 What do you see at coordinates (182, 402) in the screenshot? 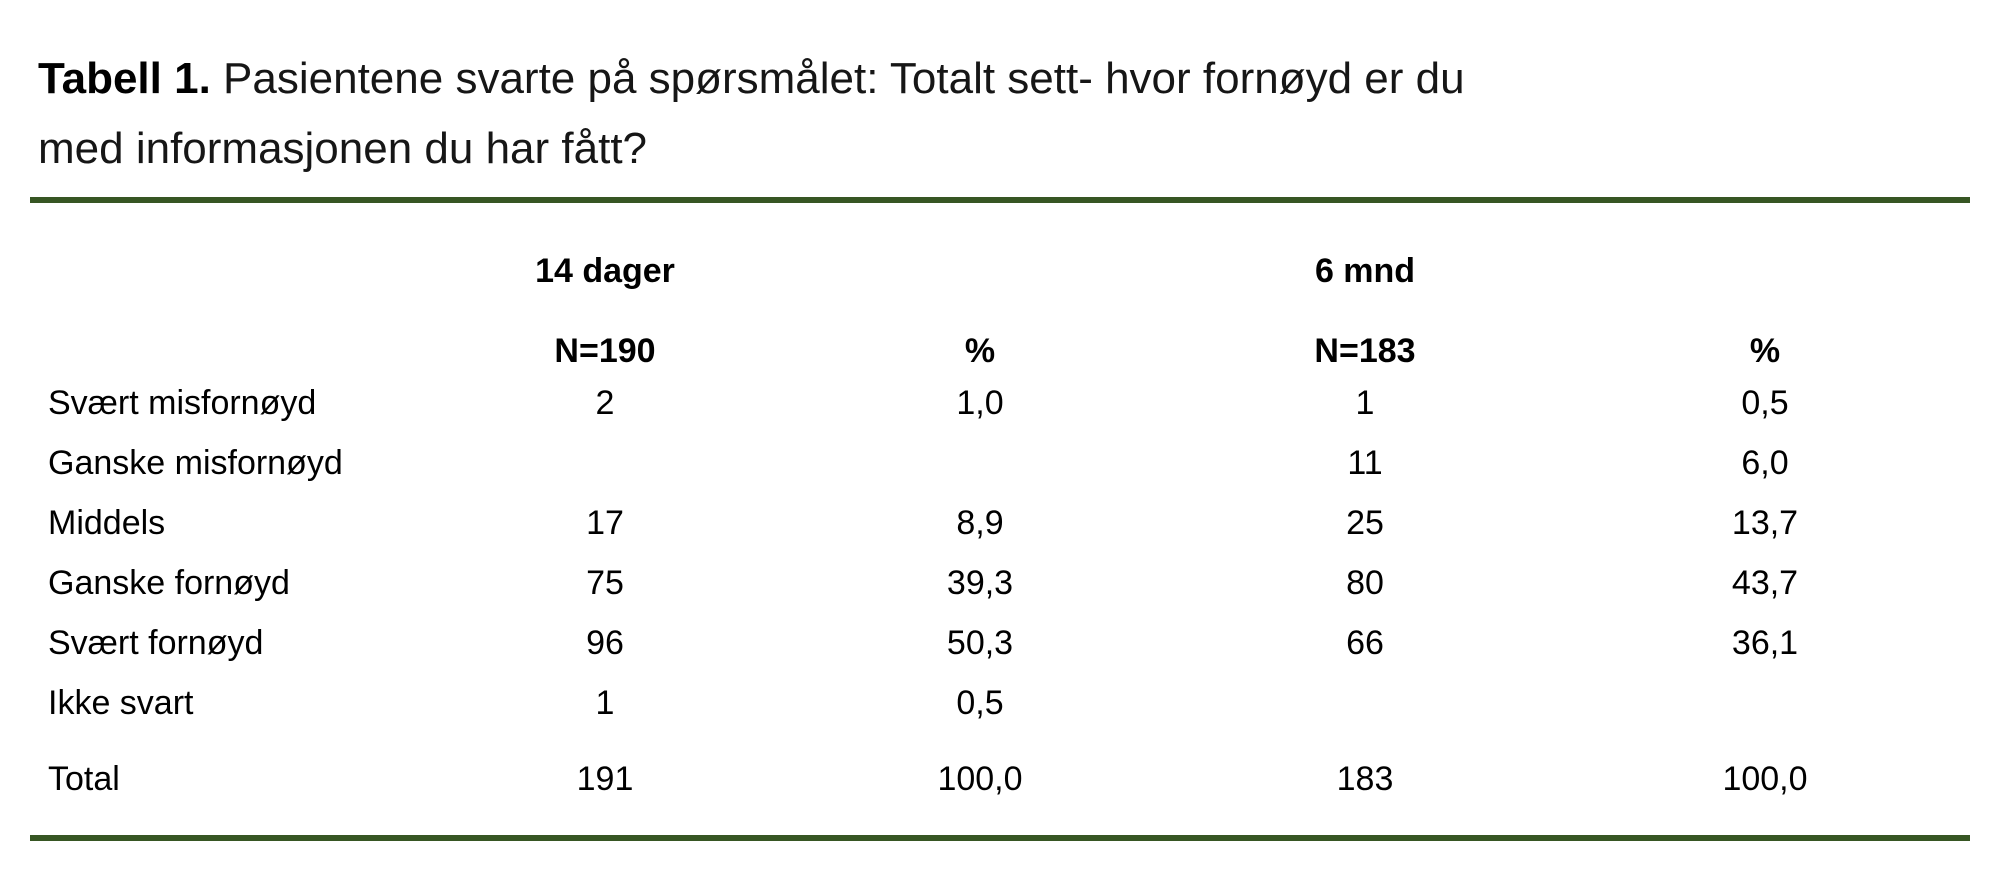
I see `row-label: Svært misfornøyd` at bounding box center [182, 402].